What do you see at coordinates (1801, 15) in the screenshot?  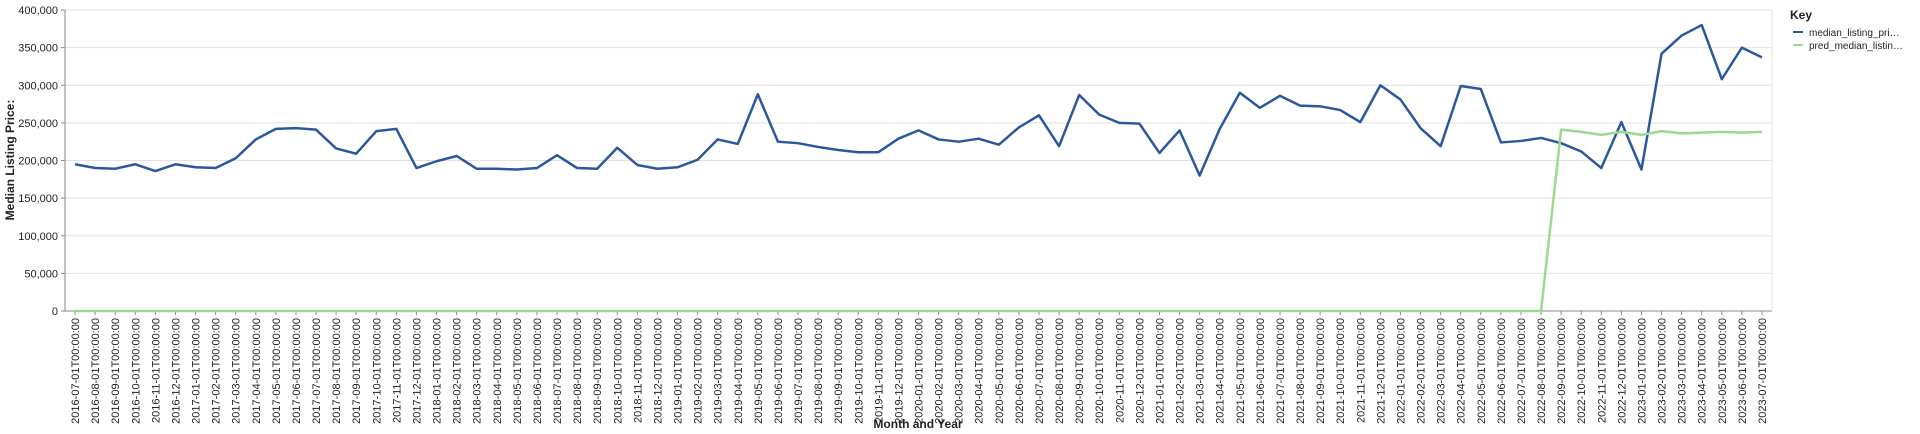 I see `legend-title: Key` at bounding box center [1801, 15].